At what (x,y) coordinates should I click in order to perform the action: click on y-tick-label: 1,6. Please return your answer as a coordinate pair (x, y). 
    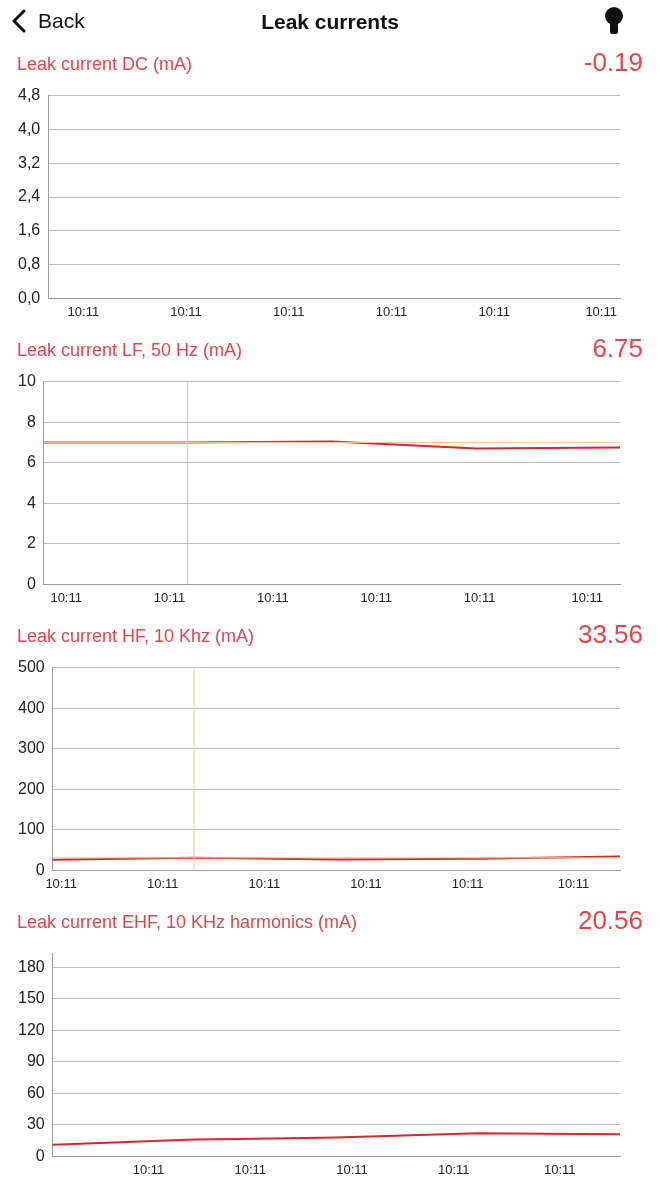
    Looking at the image, I should click on (29, 230).